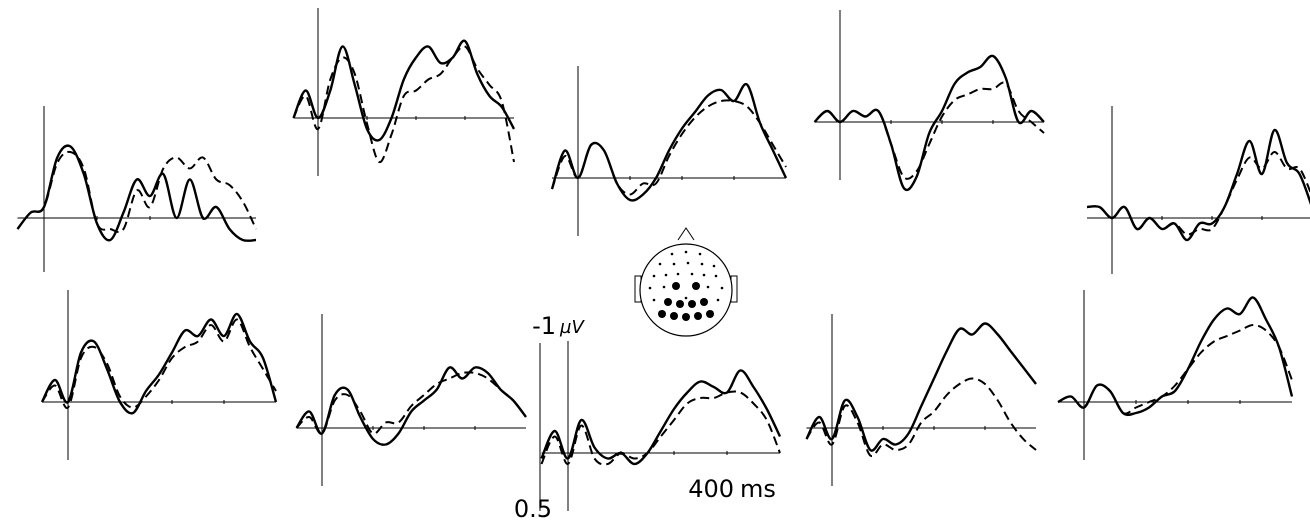 The height and width of the screenshot is (523, 1310). I want to click on head-electrode-map-icon, so click(686, 282).